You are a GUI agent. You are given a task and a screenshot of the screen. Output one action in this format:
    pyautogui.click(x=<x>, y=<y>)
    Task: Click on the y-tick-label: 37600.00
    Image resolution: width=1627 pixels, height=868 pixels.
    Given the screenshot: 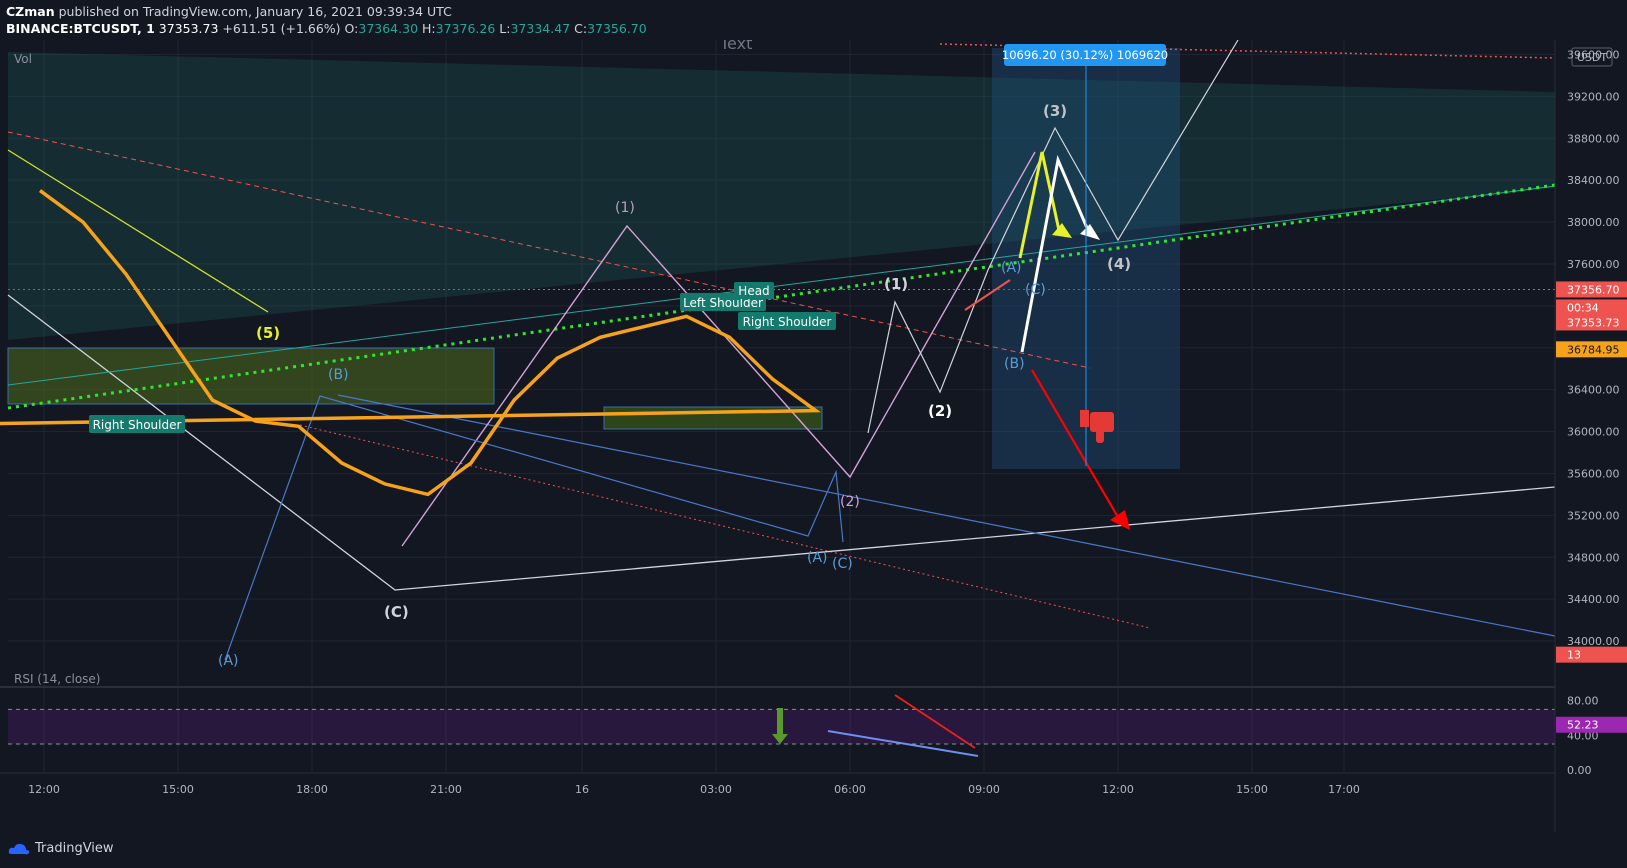 What is the action you would take?
    pyautogui.click(x=1593, y=264)
    